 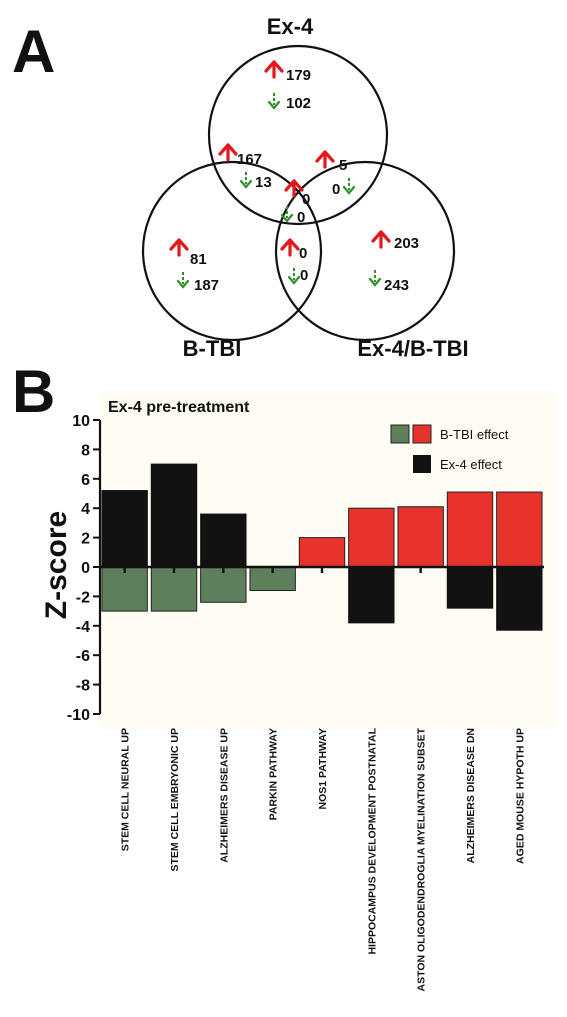 I want to click on venn-up-count: 179, so click(x=298, y=75).